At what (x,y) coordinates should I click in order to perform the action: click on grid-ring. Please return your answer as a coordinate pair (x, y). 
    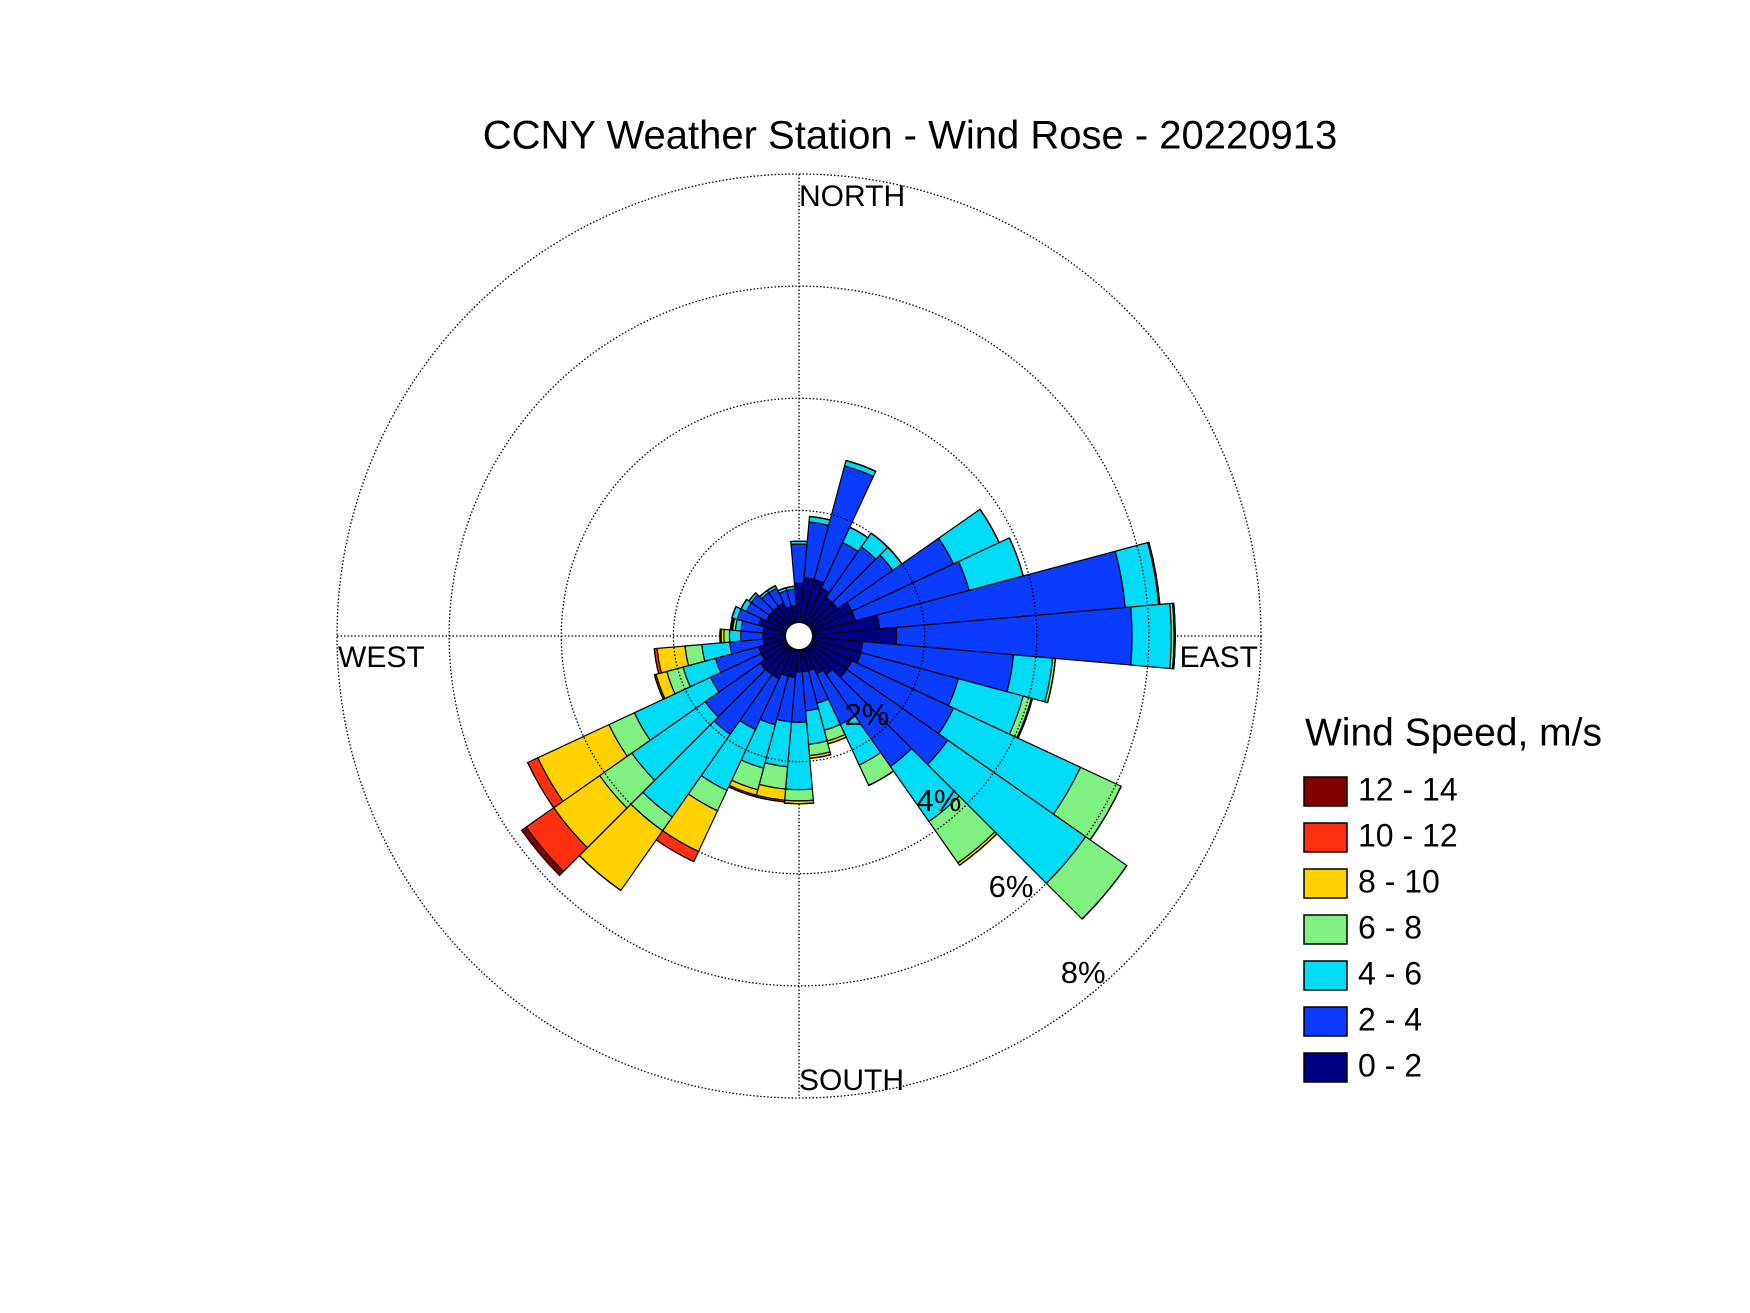
    Looking at the image, I should click on (799, 636).